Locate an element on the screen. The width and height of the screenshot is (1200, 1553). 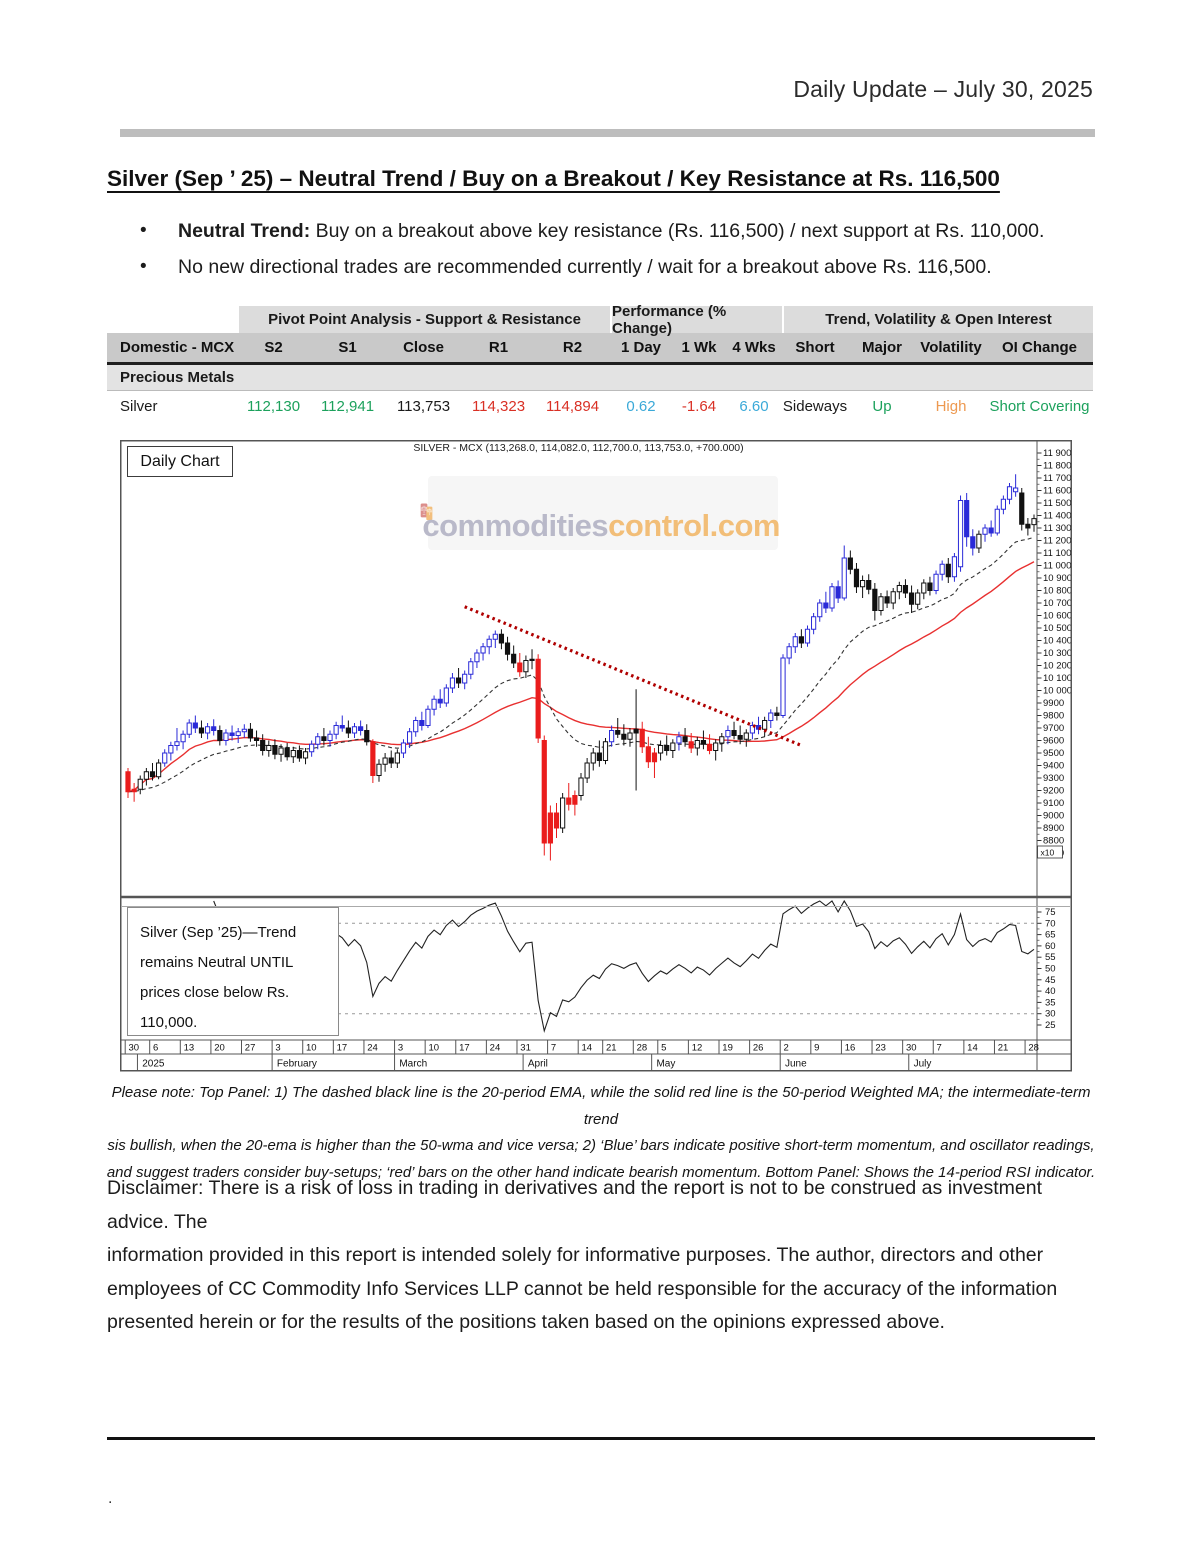
header-divider is located at coordinates (607, 133).